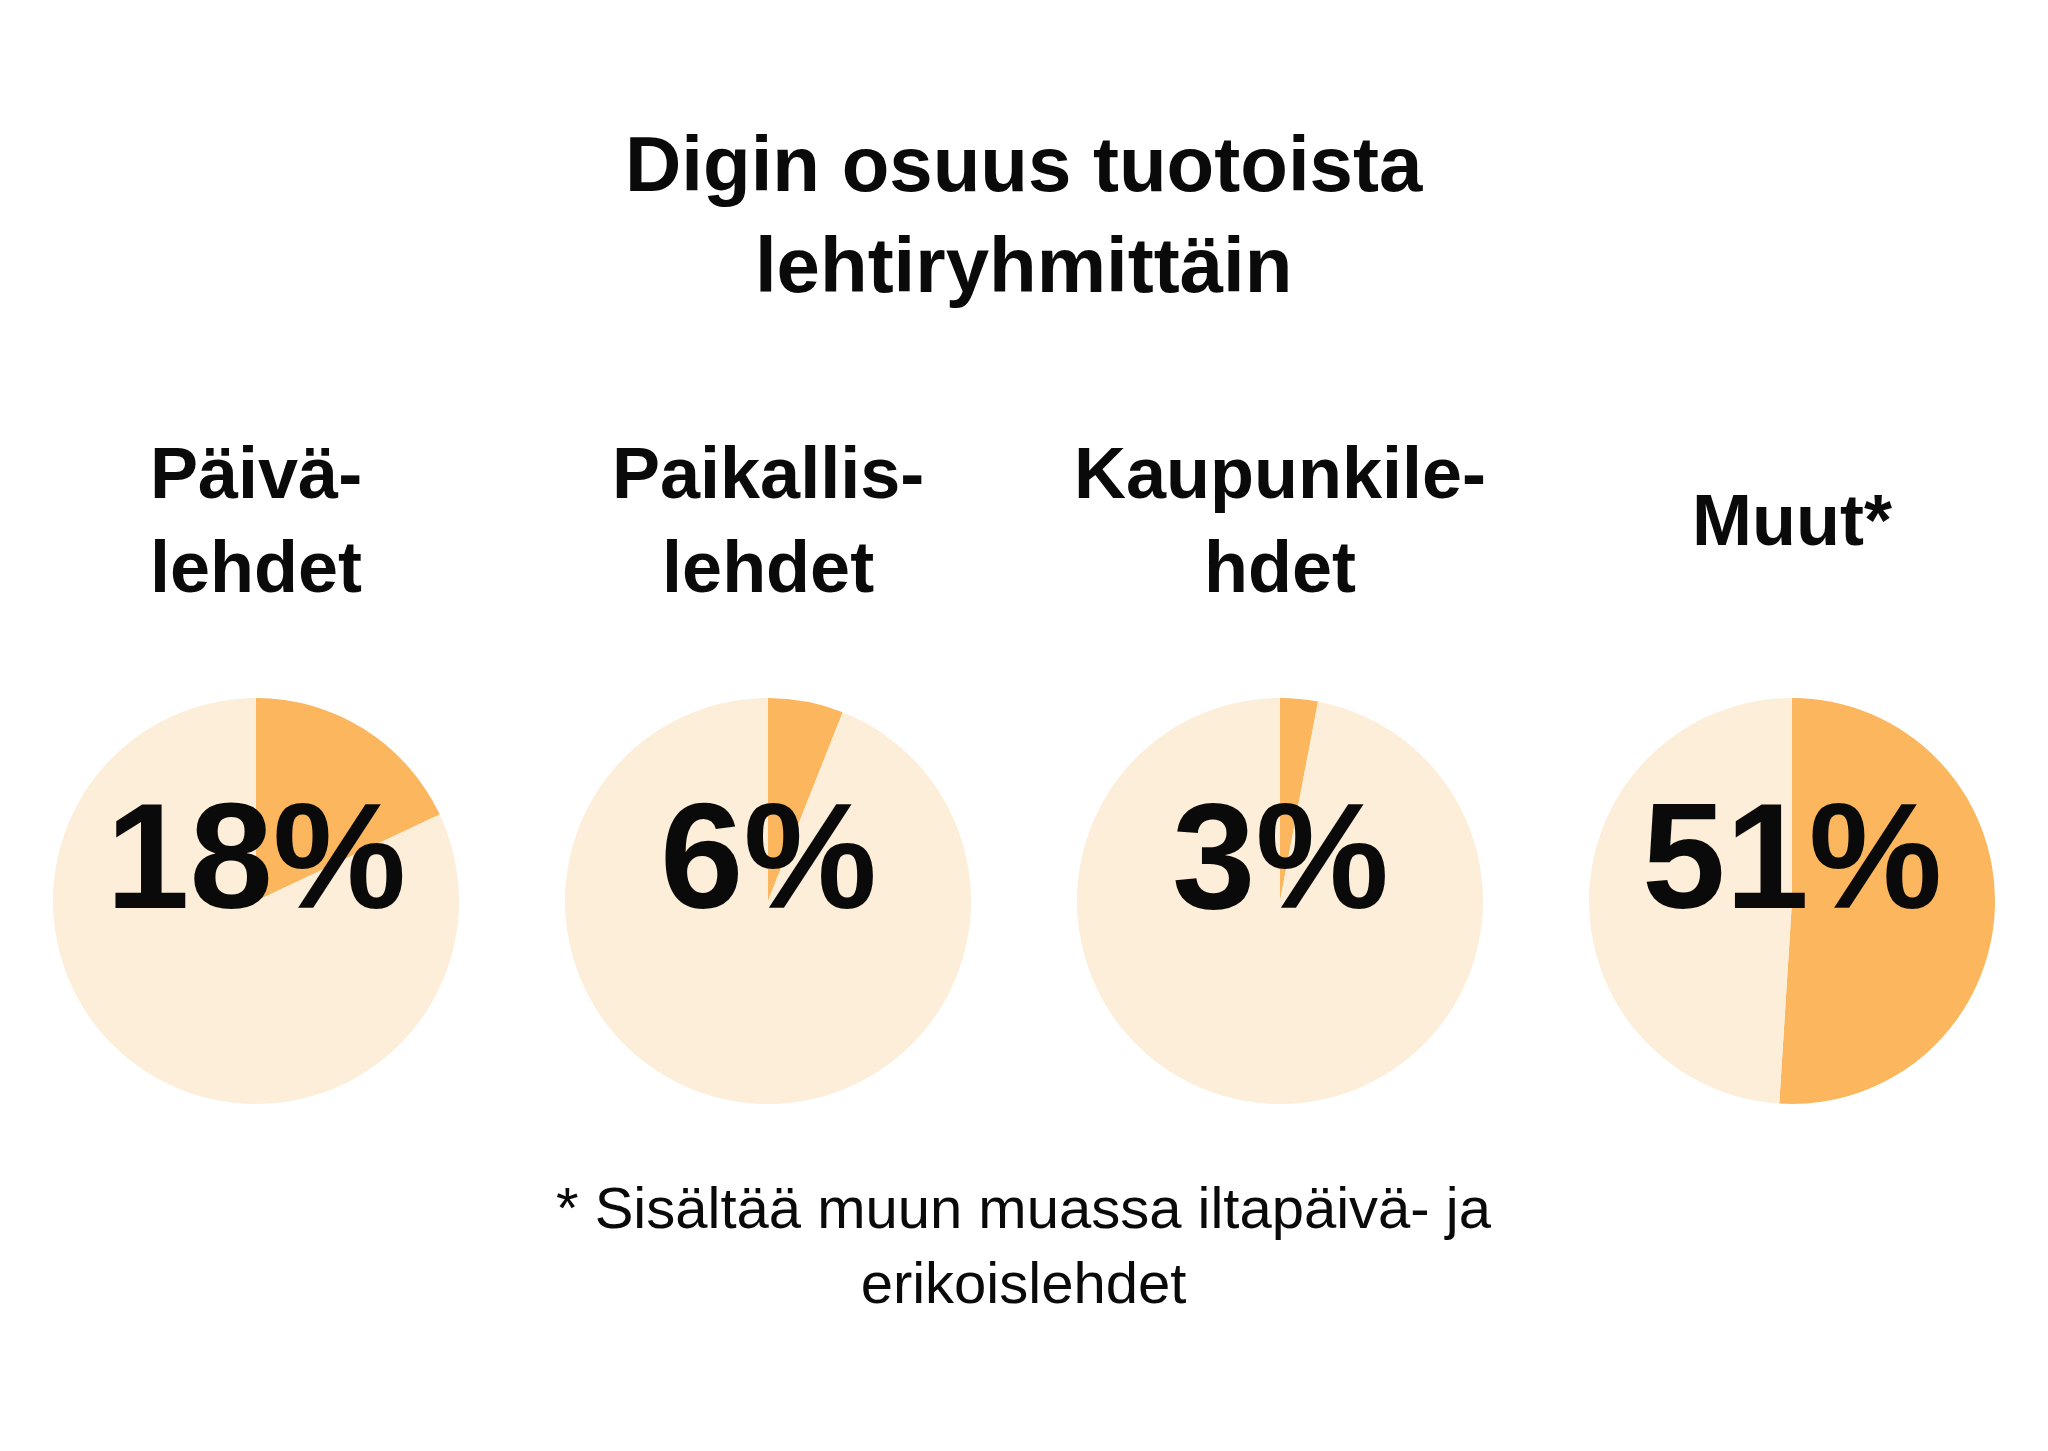  What do you see at coordinates (1280, 856) in the screenshot?
I see `data-label: 3%` at bounding box center [1280, 856].